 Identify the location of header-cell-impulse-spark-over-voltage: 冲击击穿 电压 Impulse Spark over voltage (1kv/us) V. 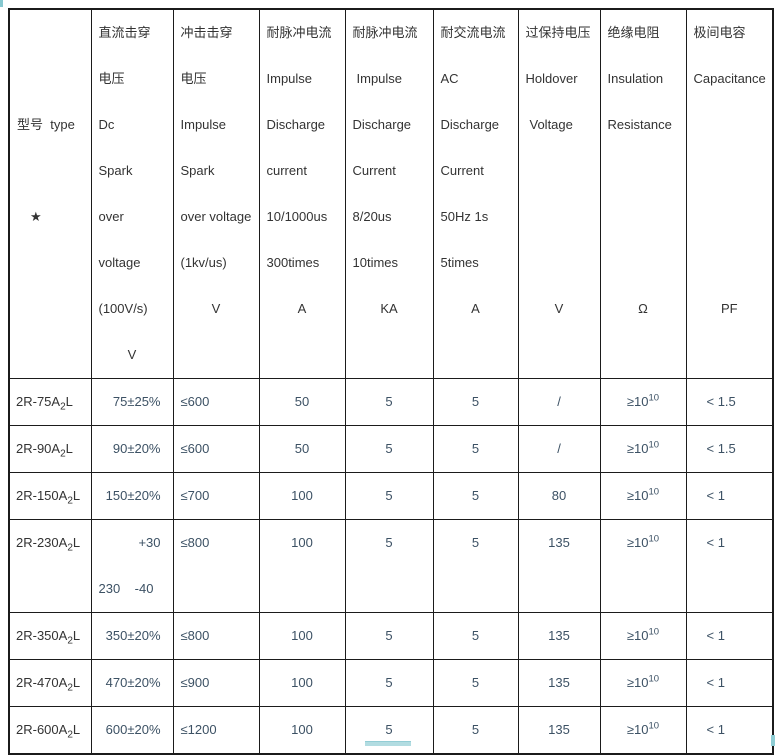
(216, 193).